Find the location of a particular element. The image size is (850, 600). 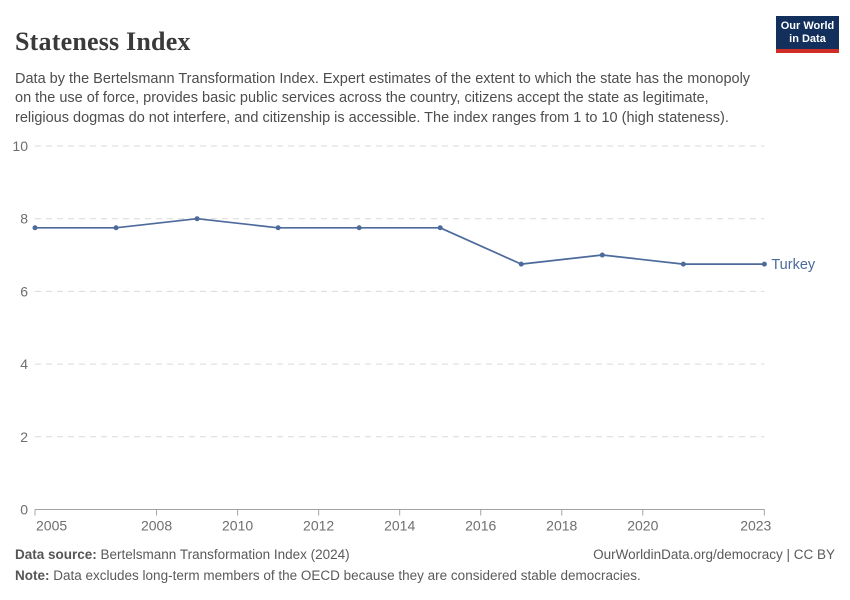

page-title: Stateness Index is located at coordinates (103, 42).